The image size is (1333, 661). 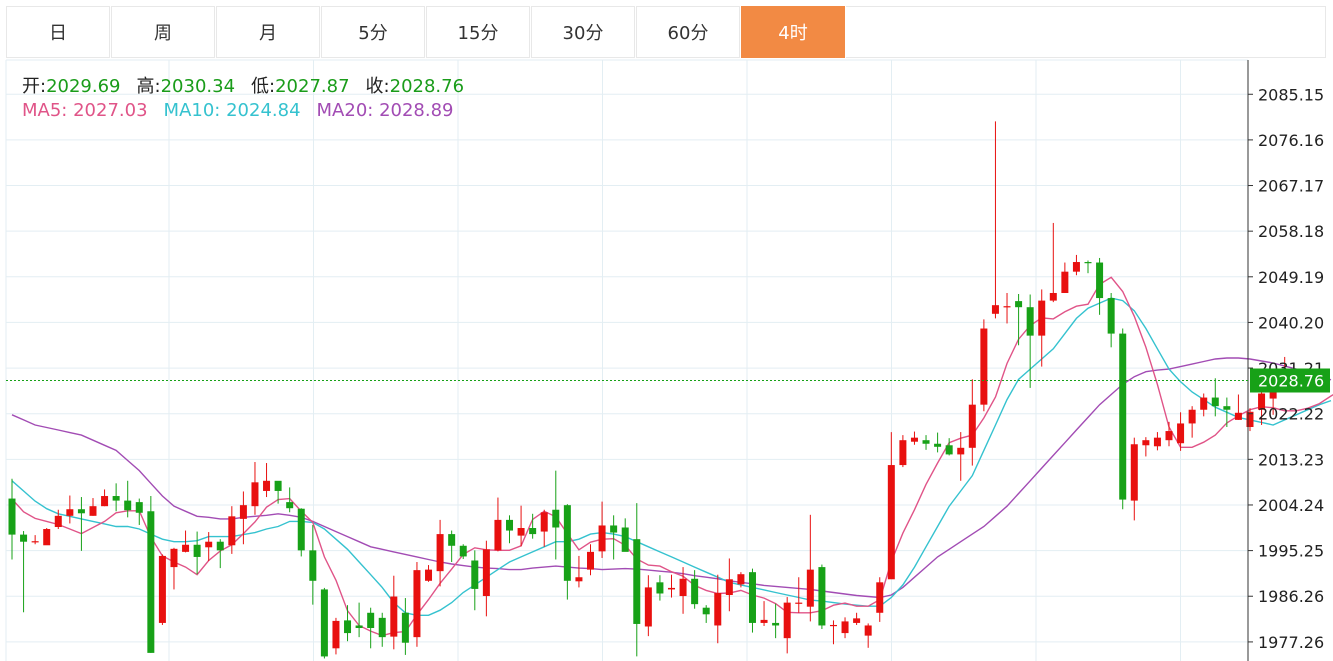 What do you see at coordinates (163, 32) in the screenshot?
I see `tab-week: 周` at bounding box center [163, 32].